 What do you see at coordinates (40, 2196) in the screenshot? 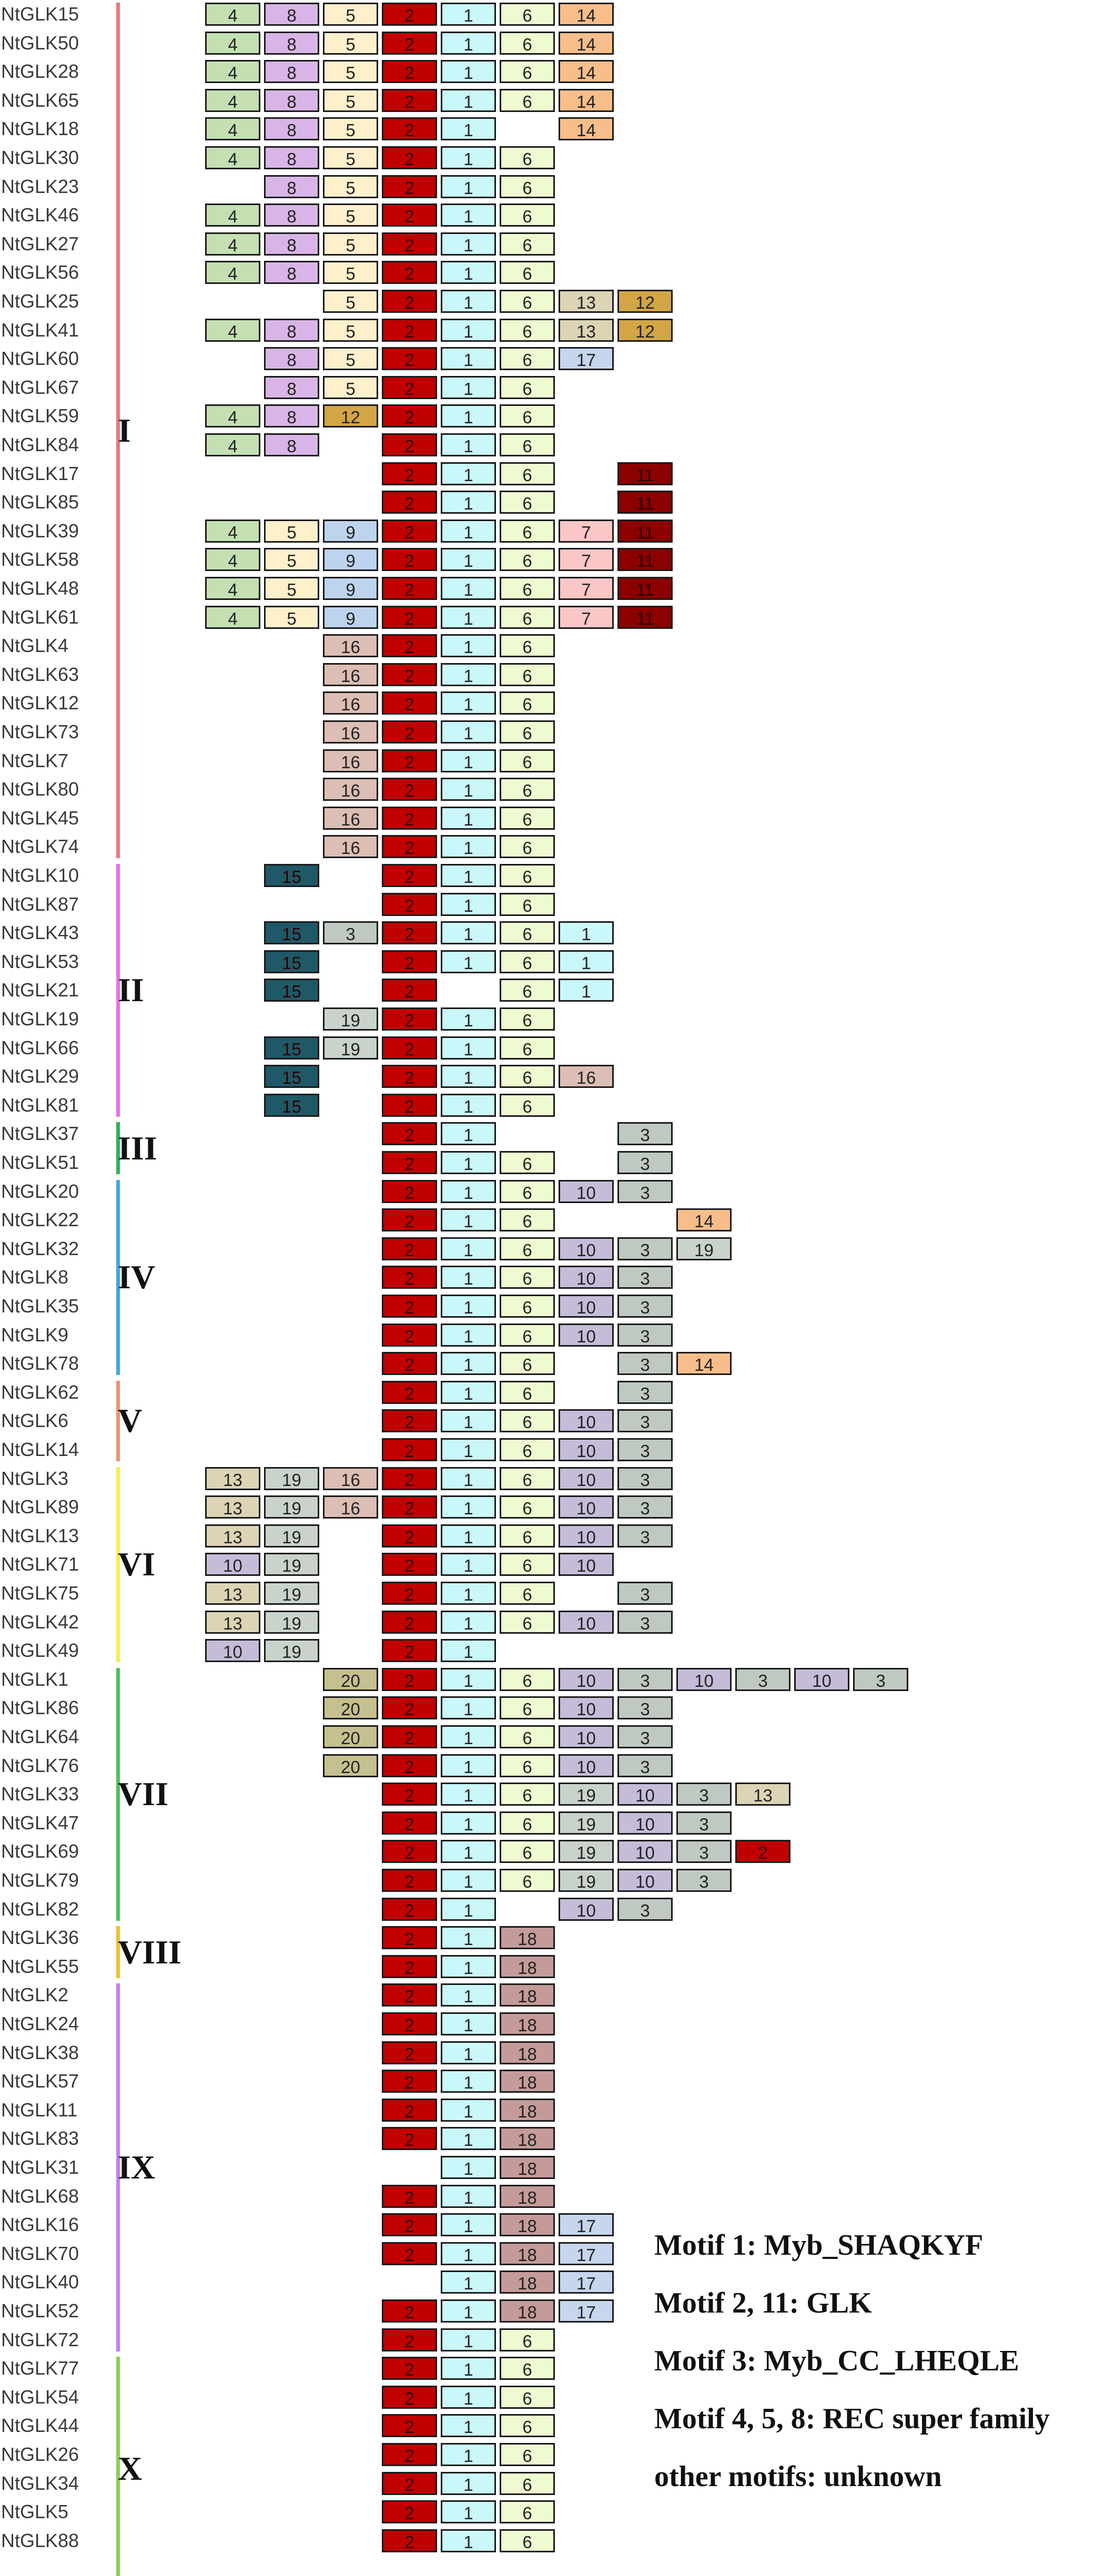
I see `gene-label: NtGLK68` at bounding box center [40, 2196].